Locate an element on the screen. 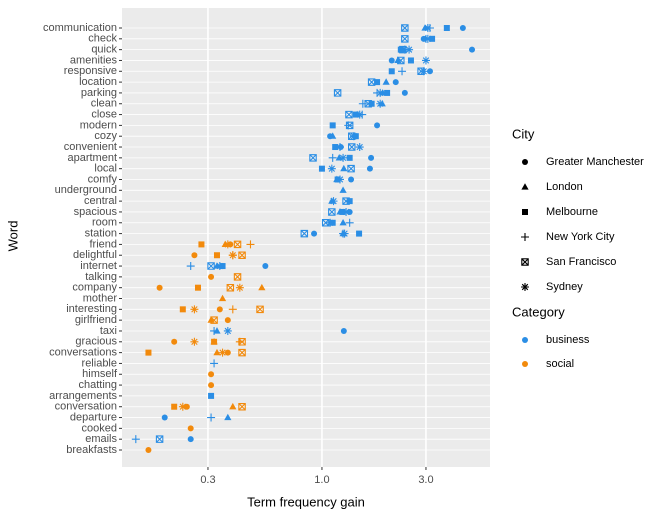  y-tick-label: spacious is located at coordinates (96, 212).